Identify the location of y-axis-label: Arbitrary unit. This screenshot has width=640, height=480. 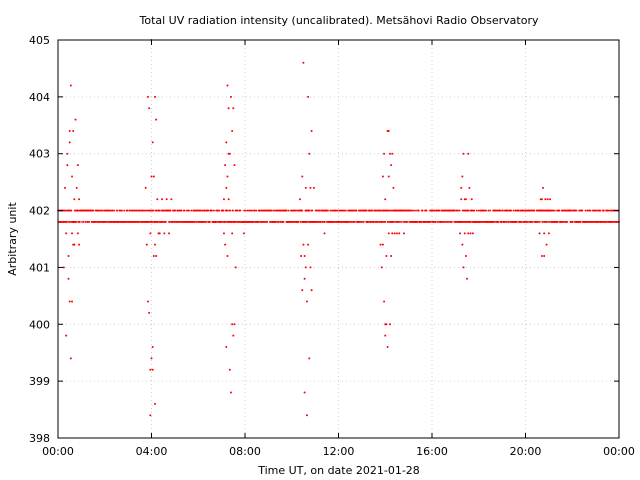
(12, 239).